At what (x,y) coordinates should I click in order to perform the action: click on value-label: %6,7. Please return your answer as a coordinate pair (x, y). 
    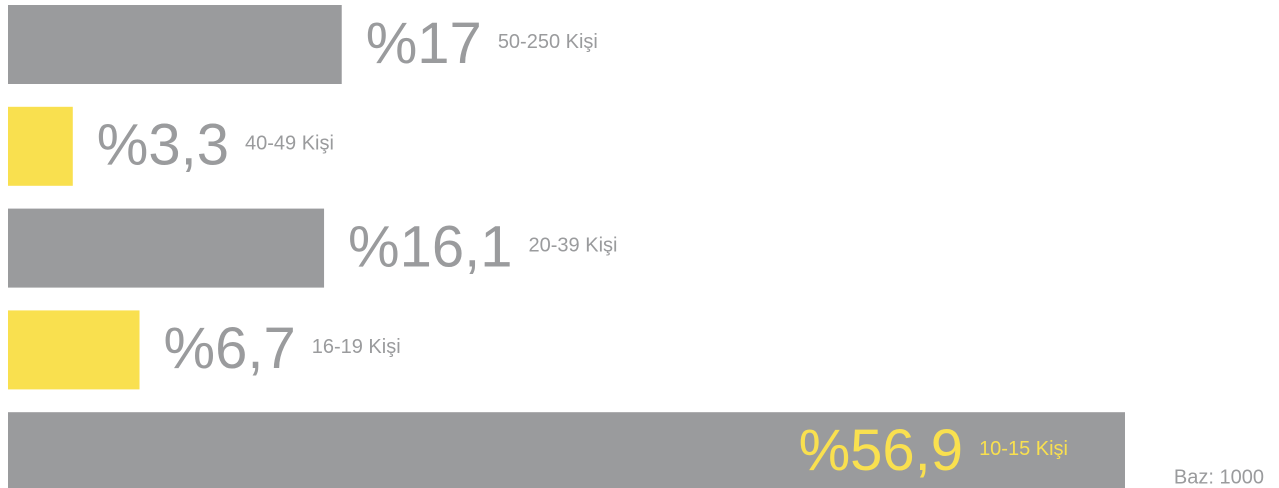
    Looking at the image, I should click on (230, 348).